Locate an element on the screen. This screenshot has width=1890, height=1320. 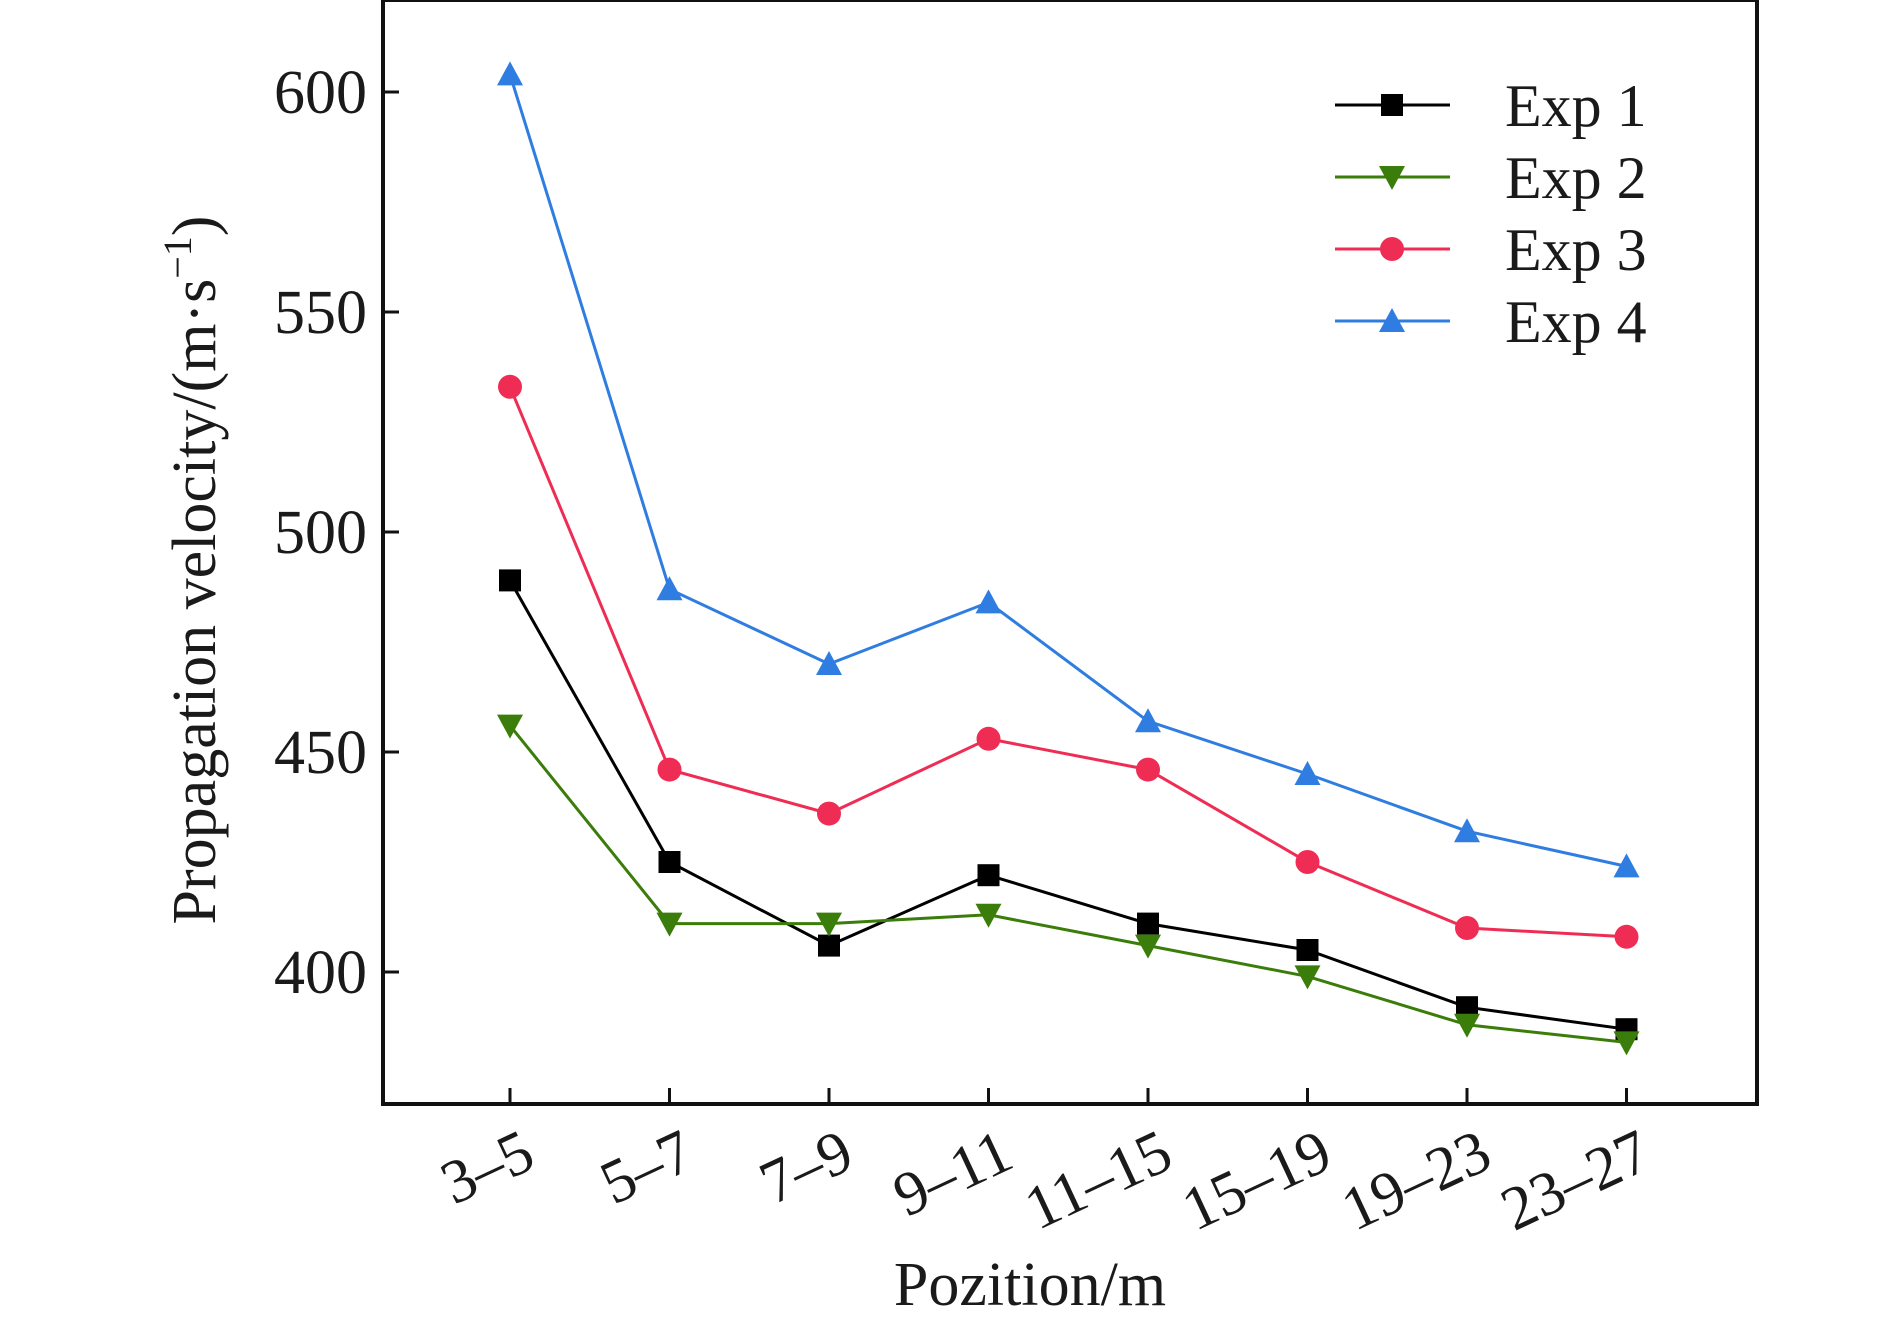
x-tick-label: 11–15 is located at coordinates (1098, 1180).